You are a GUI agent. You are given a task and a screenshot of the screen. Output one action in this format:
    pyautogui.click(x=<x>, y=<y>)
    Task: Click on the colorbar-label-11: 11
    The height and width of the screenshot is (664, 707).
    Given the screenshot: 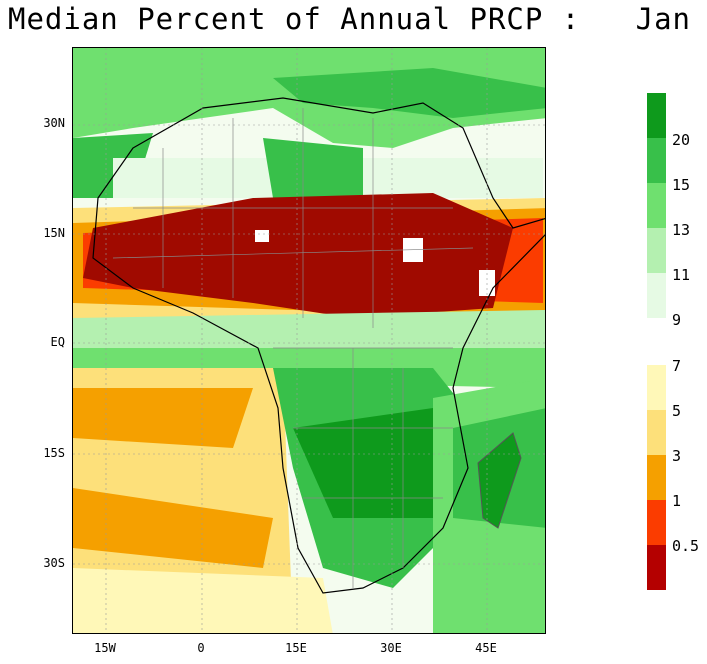 What is the action you would take?
    pyautogui.click(x=681, y=275)
    